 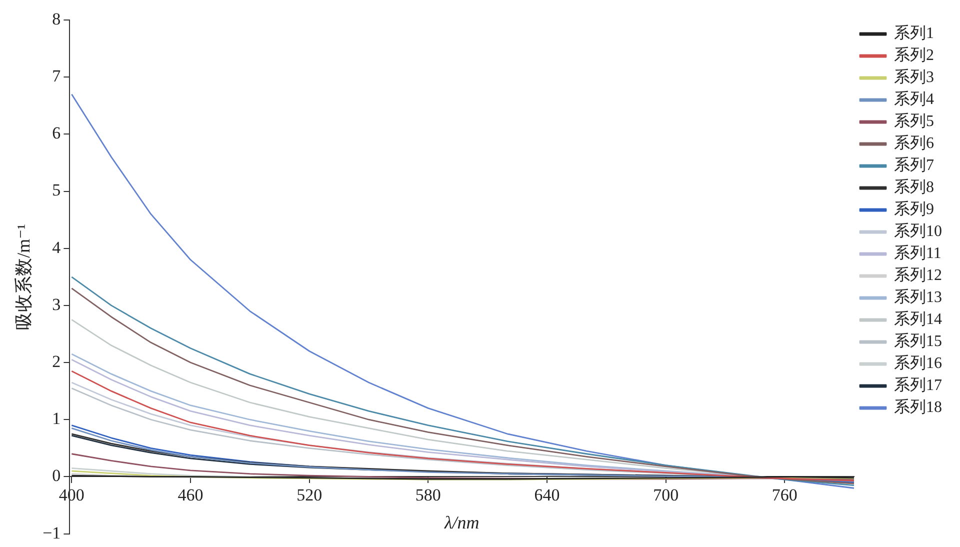 I want to click on legend-label: 系列15, so click(x=918, y=341).